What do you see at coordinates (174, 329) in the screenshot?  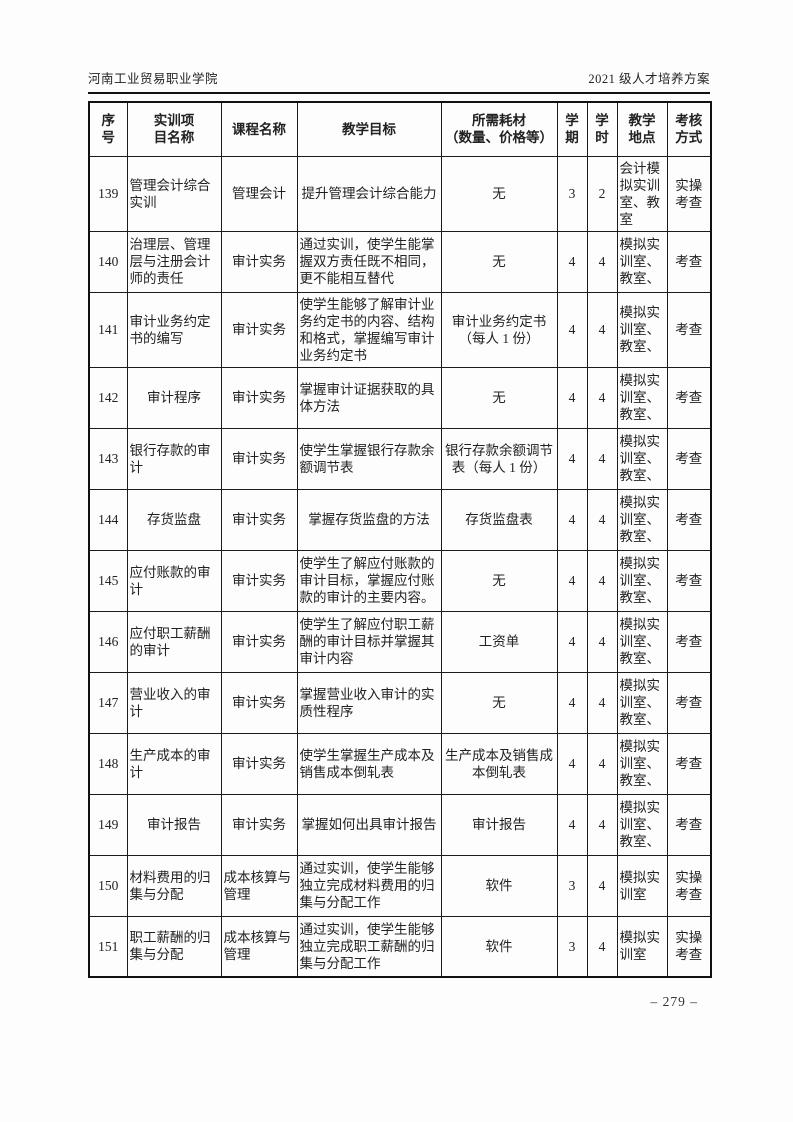 I see `cell-project: 审计业务约定书的编写` at bounding box center [174, 329].